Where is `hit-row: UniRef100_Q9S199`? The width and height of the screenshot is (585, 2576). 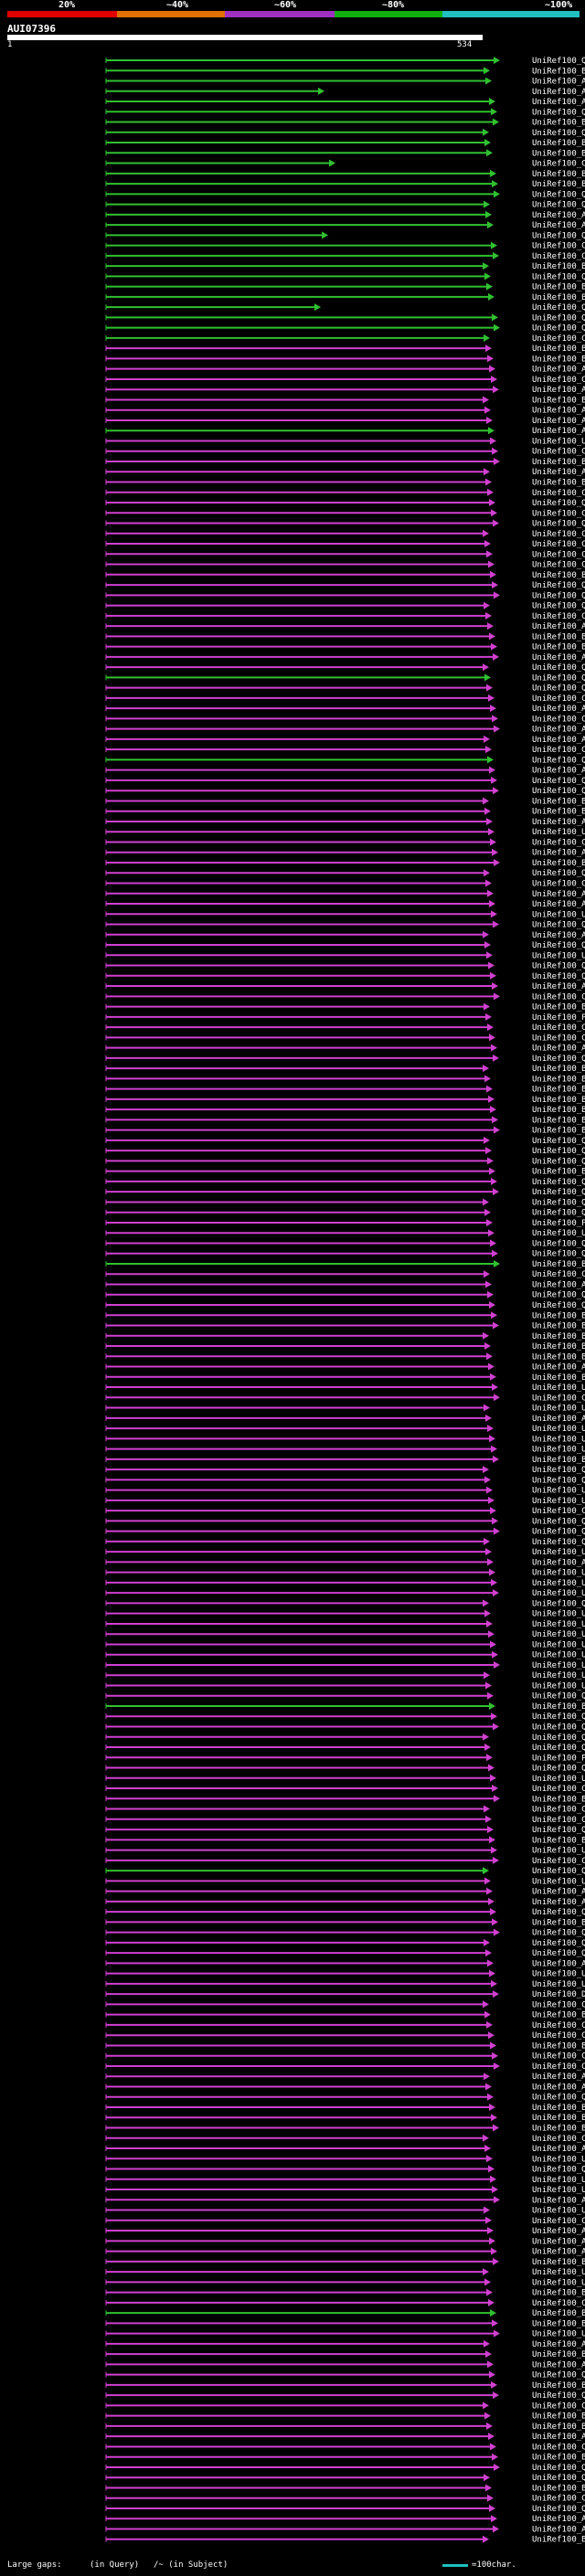 hit-row: UniRef100_Q9S199 is located at coordinates (345, 1912).